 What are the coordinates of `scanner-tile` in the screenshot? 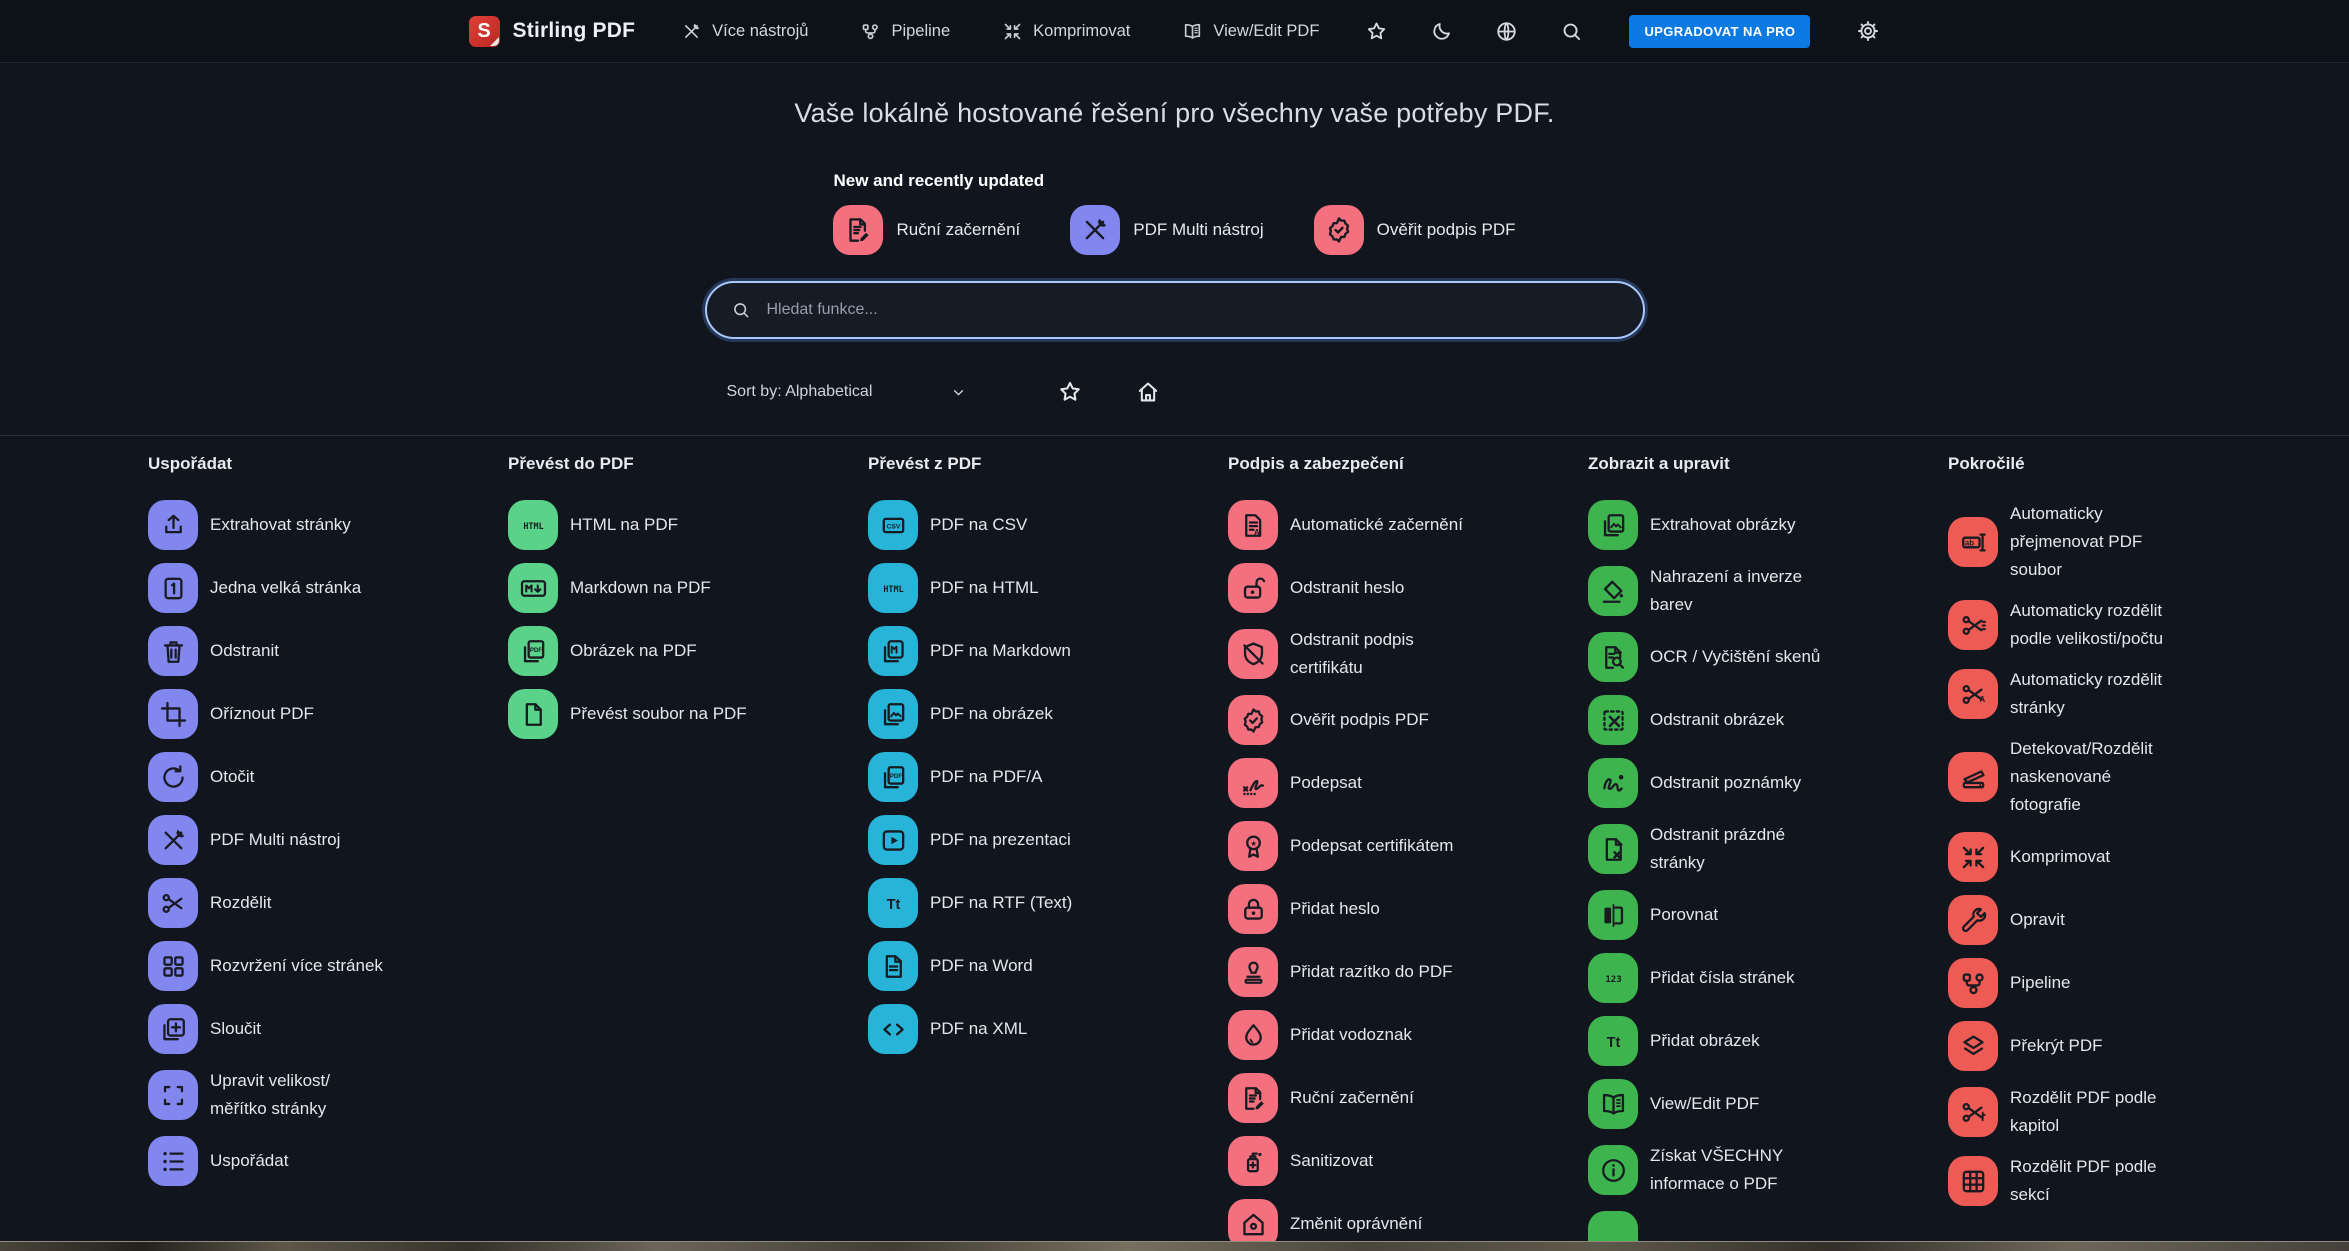 It's located at (1973, 777).